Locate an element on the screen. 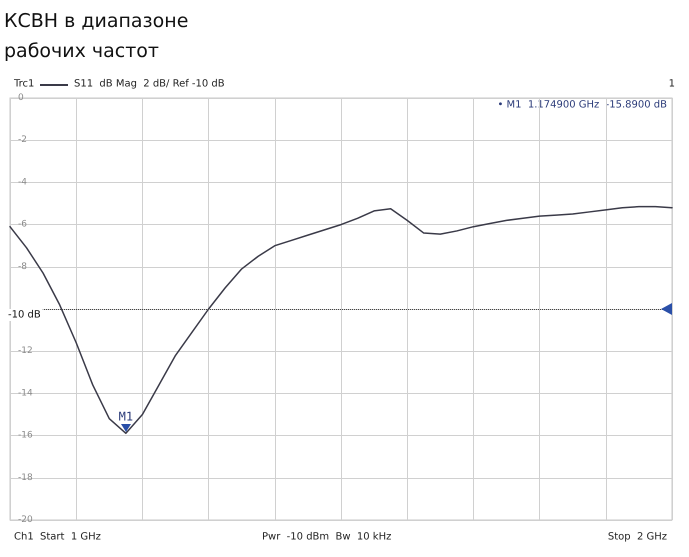 Image resolution: width=689 pixels, height=557 pixels. y-tick-label: -18 is located at coordinates (25, 477).